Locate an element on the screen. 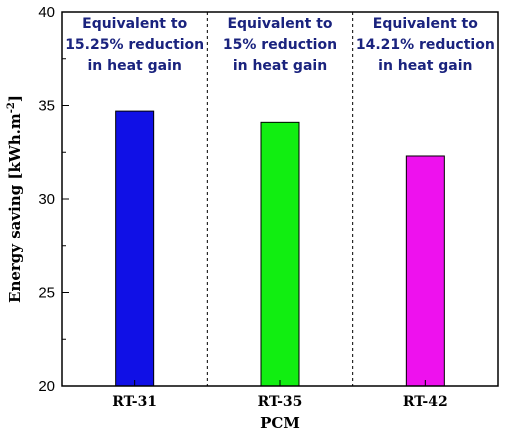  annotation-3-line-2: 14.21% reduction is located at coordinates (425, 45).